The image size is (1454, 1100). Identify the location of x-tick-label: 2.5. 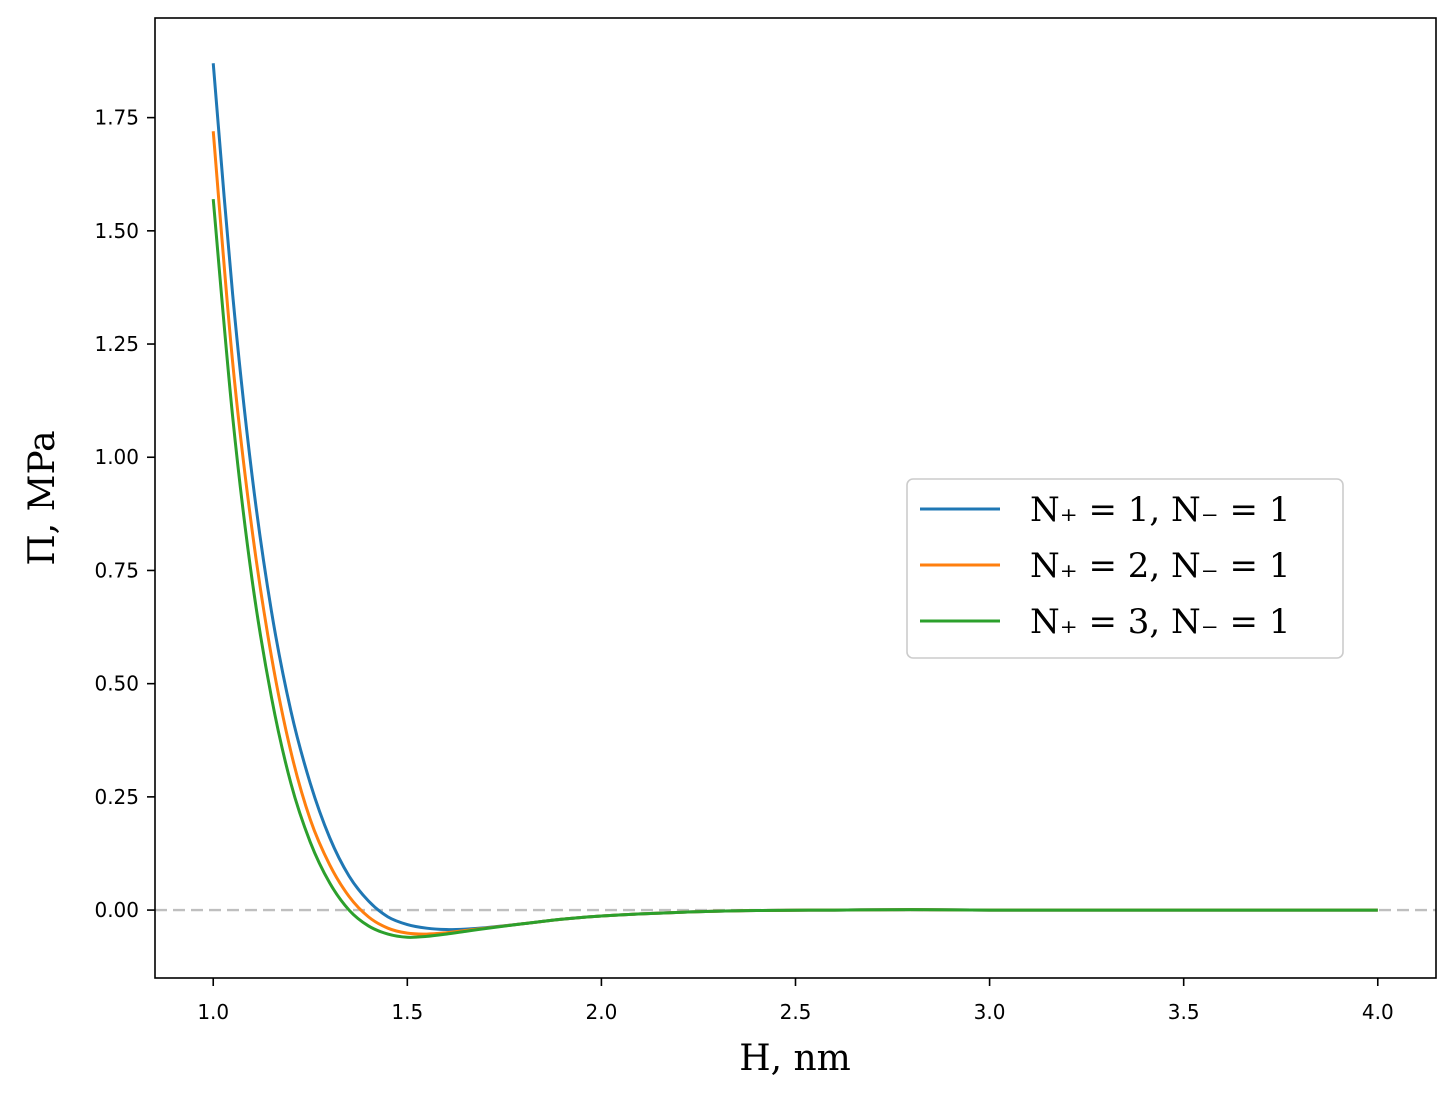
(796, 1012).